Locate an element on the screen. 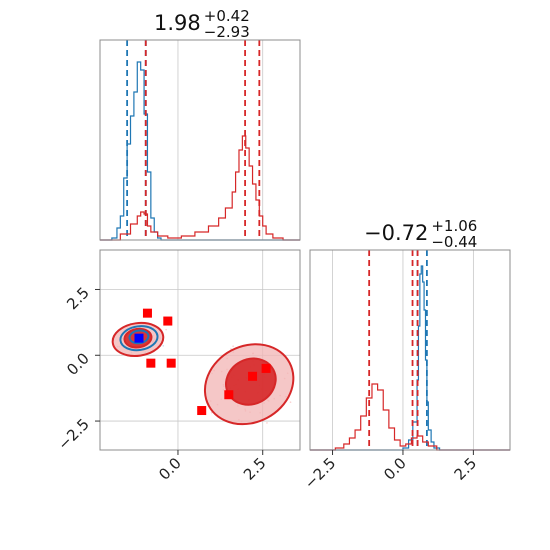  top-hist-title-value: 1.98 is located at coordinates (177, 23).